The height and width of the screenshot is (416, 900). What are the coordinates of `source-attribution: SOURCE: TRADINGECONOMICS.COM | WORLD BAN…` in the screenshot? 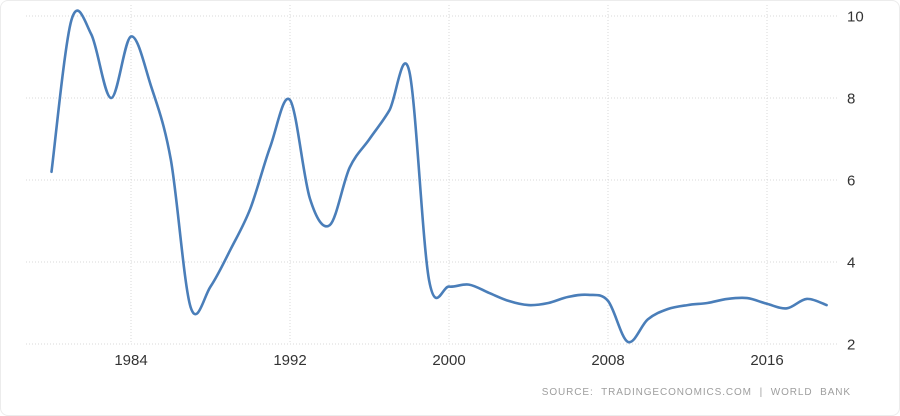 It's located at (696, 392).